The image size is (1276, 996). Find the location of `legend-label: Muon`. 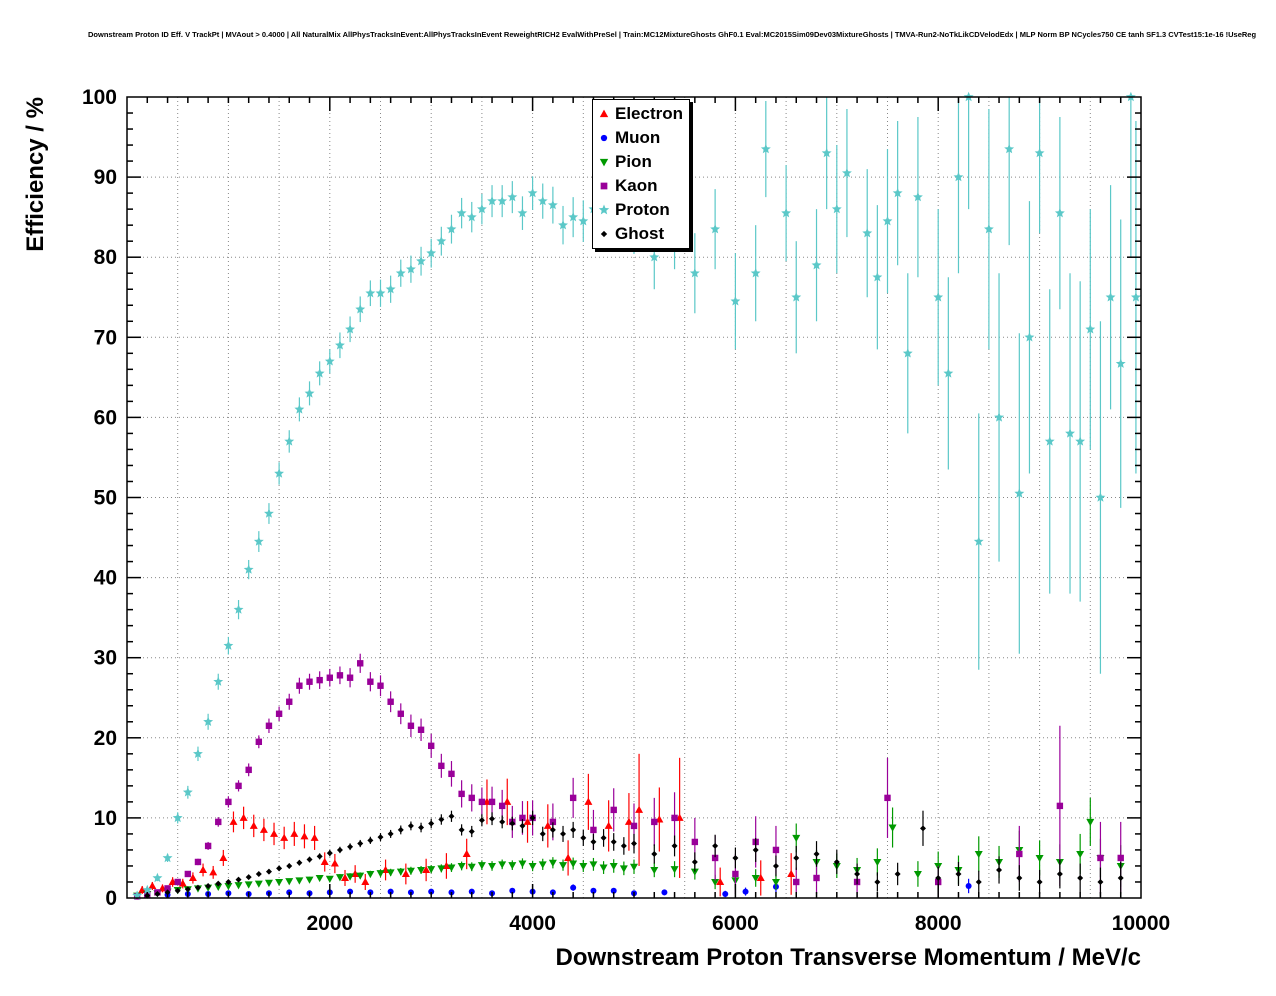

legend-label: Muon is located at coordinates (638, 137).